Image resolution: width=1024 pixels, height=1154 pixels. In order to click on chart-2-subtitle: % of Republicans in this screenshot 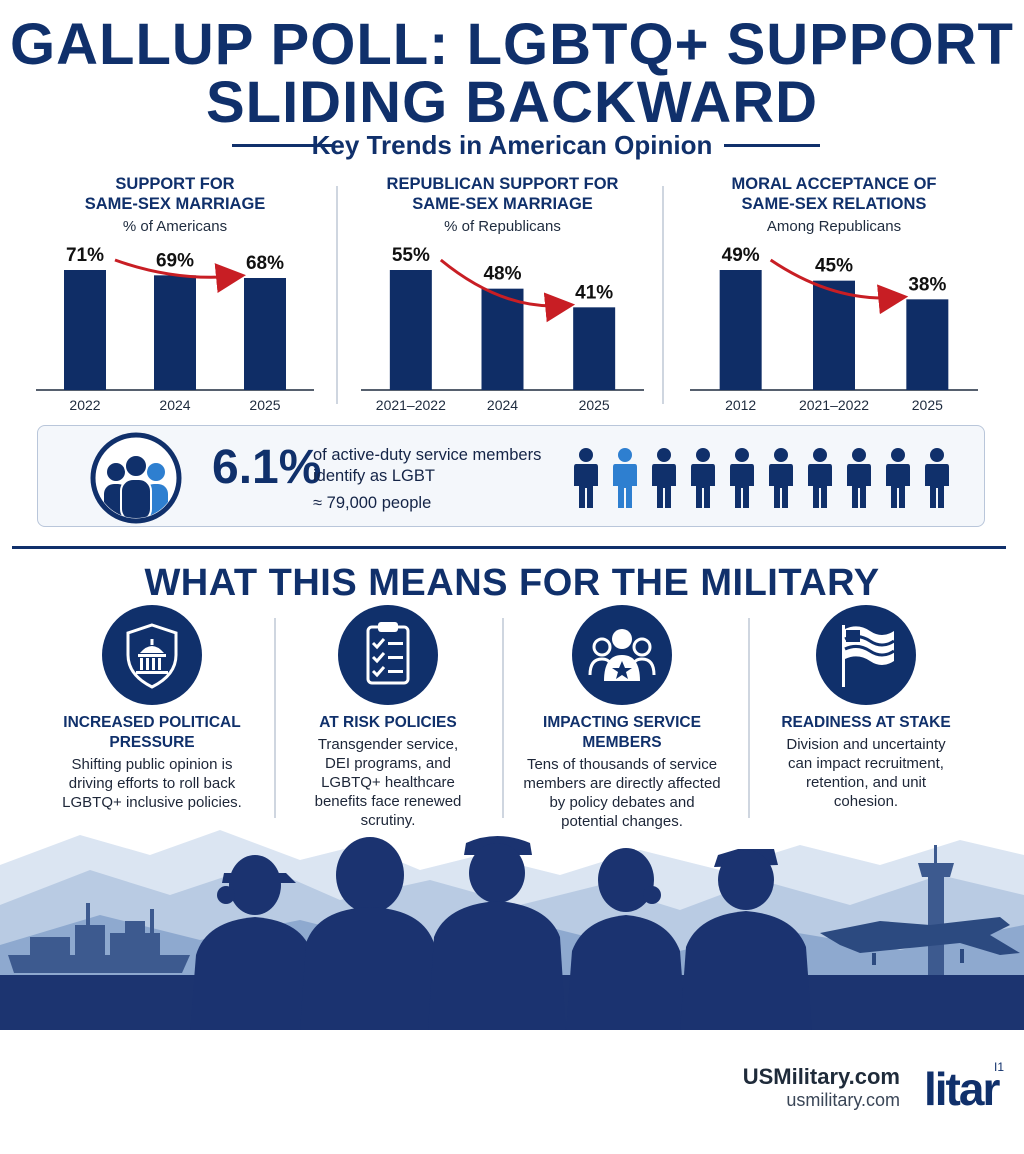, I will do `click(502, 226)`.